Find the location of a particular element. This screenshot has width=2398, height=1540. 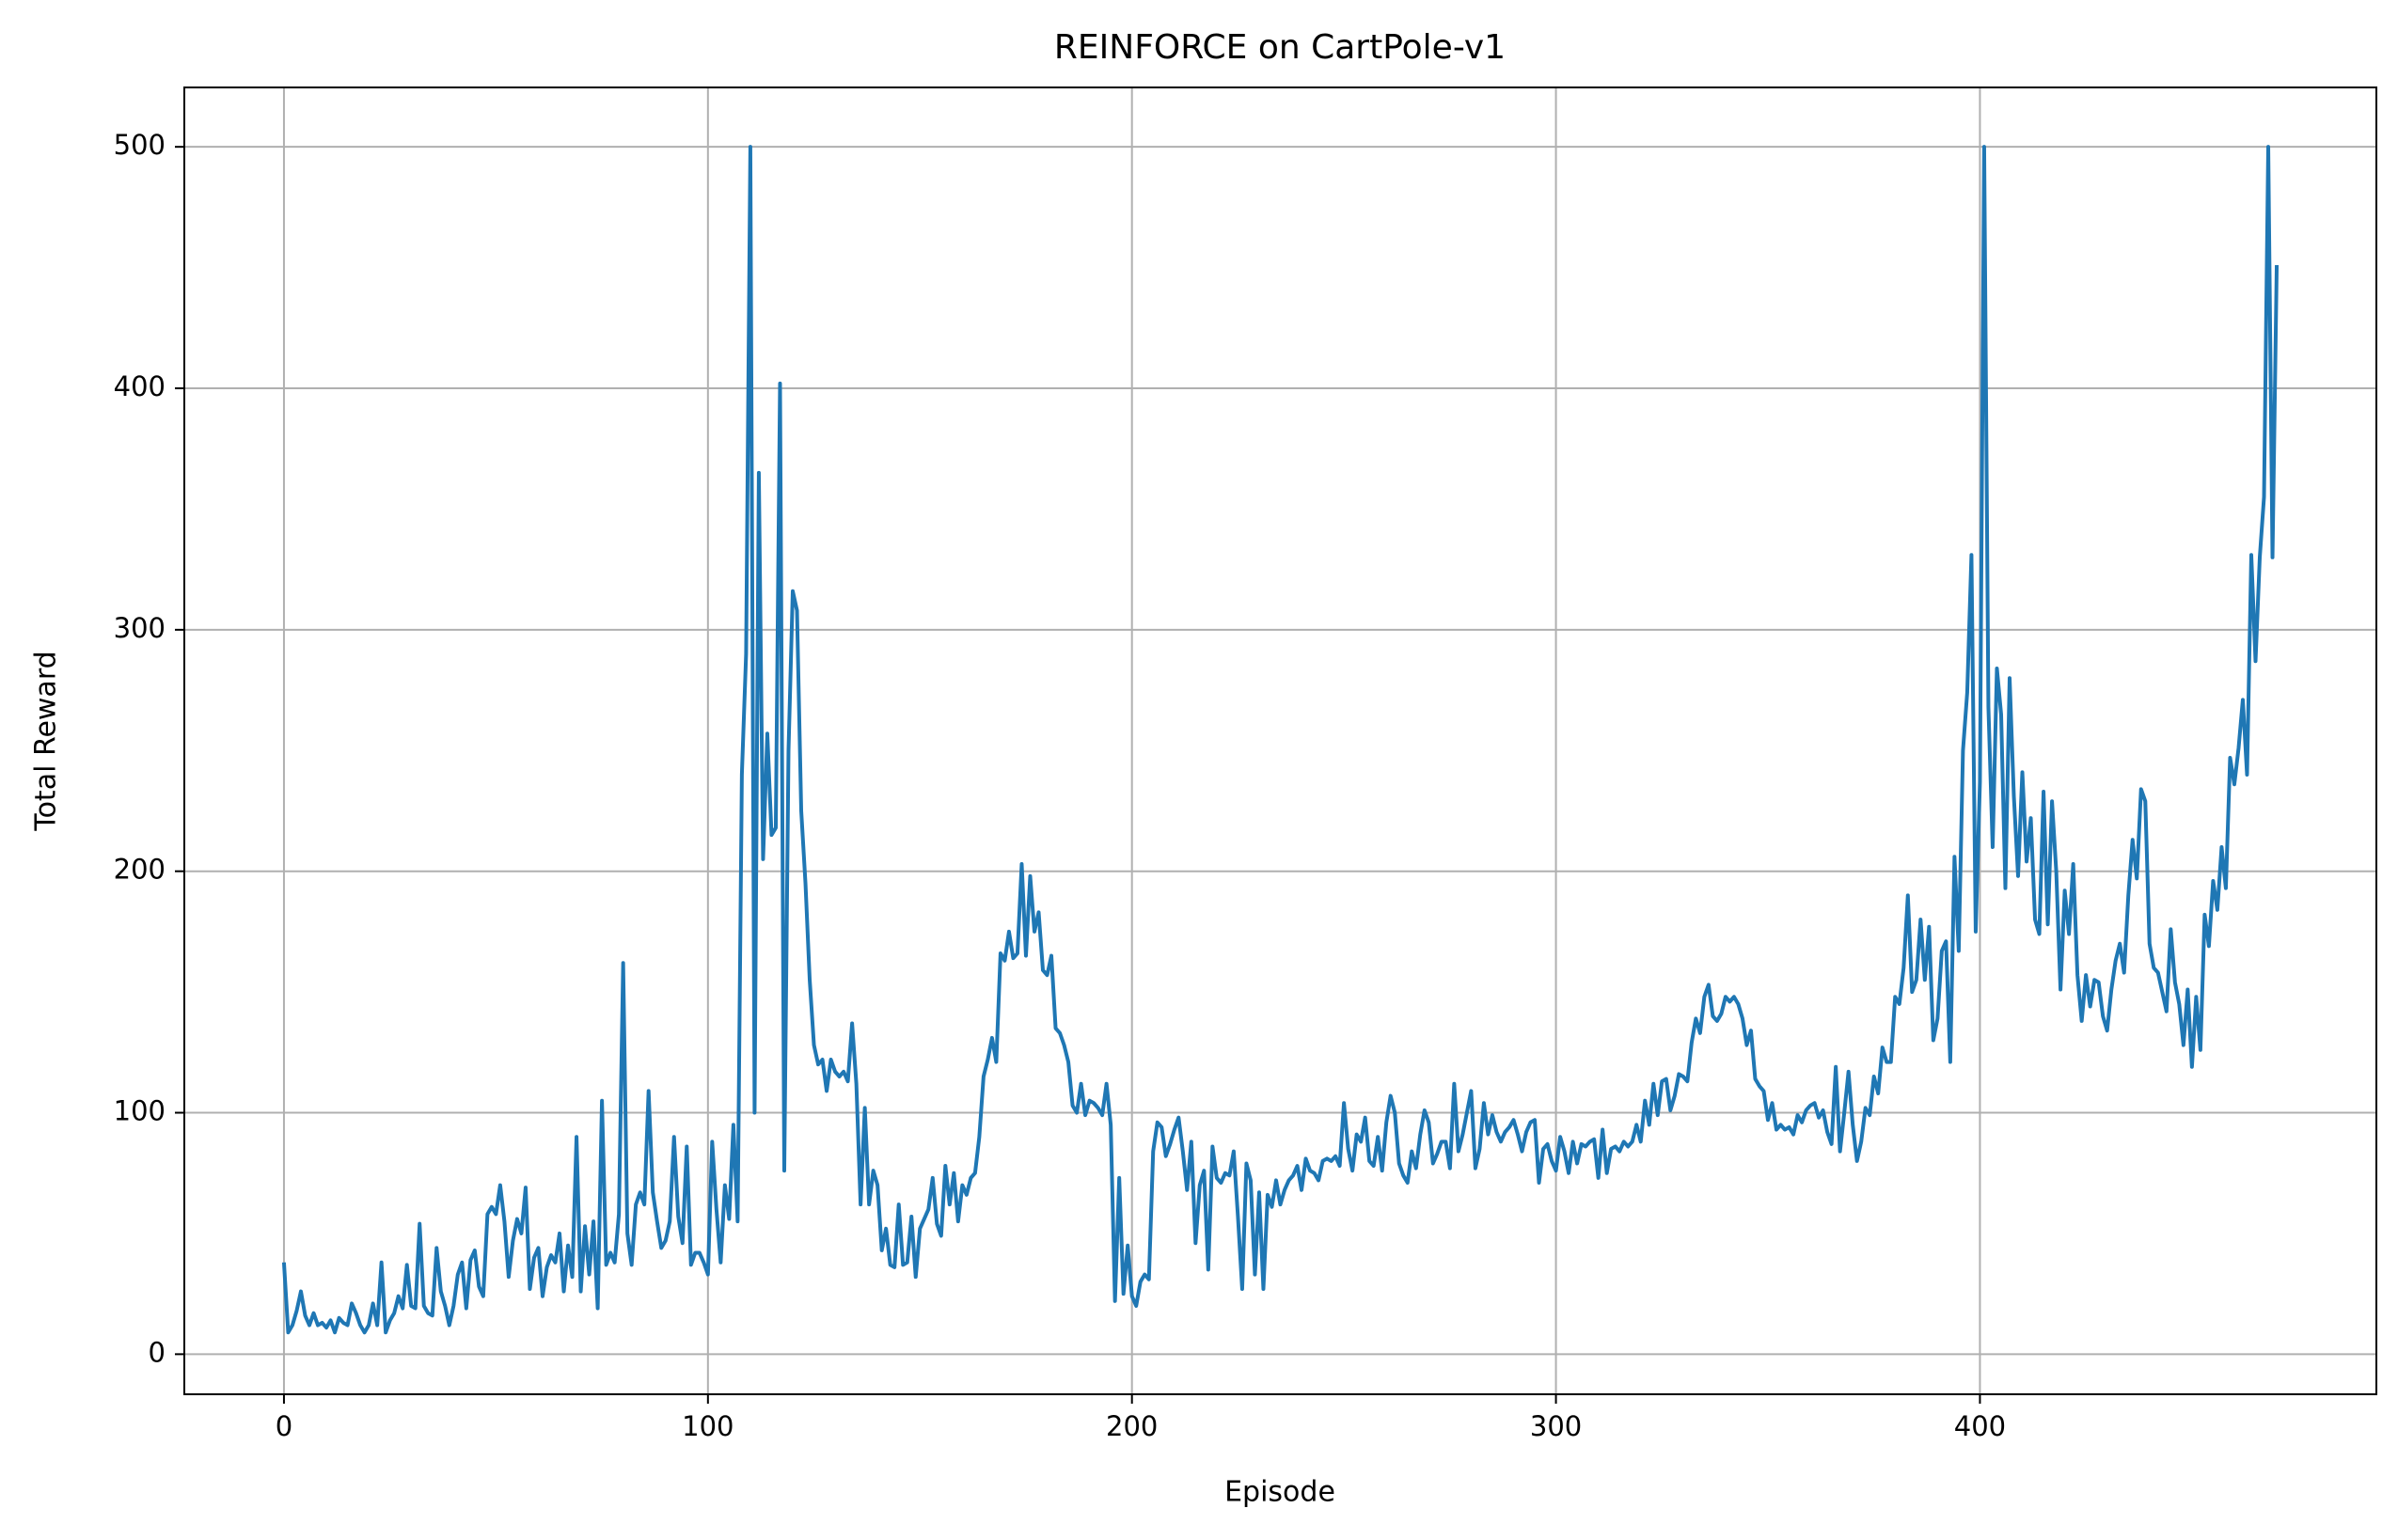

x-tick-label: 100 is located at coordinates (708, 1426).